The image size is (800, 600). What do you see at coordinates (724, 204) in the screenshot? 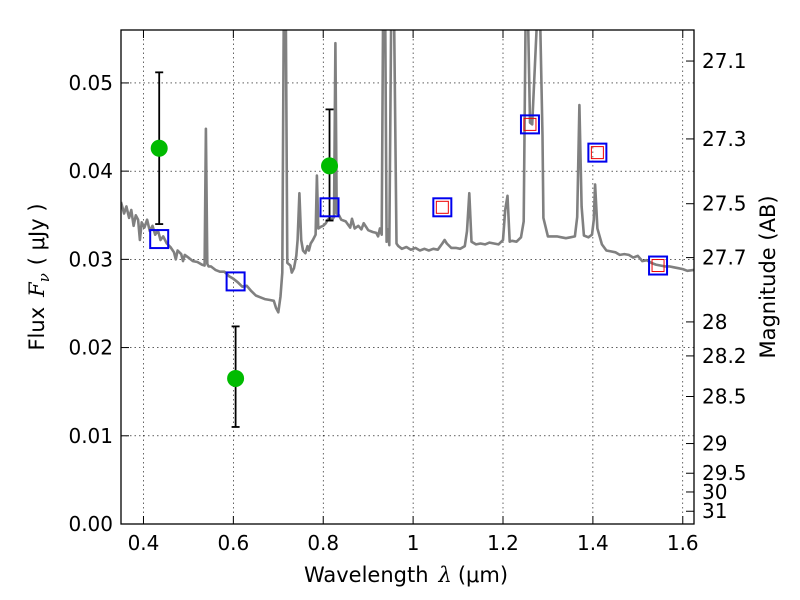
I see `mag-tick-label: 27.5` at bounding box center [724, 204].